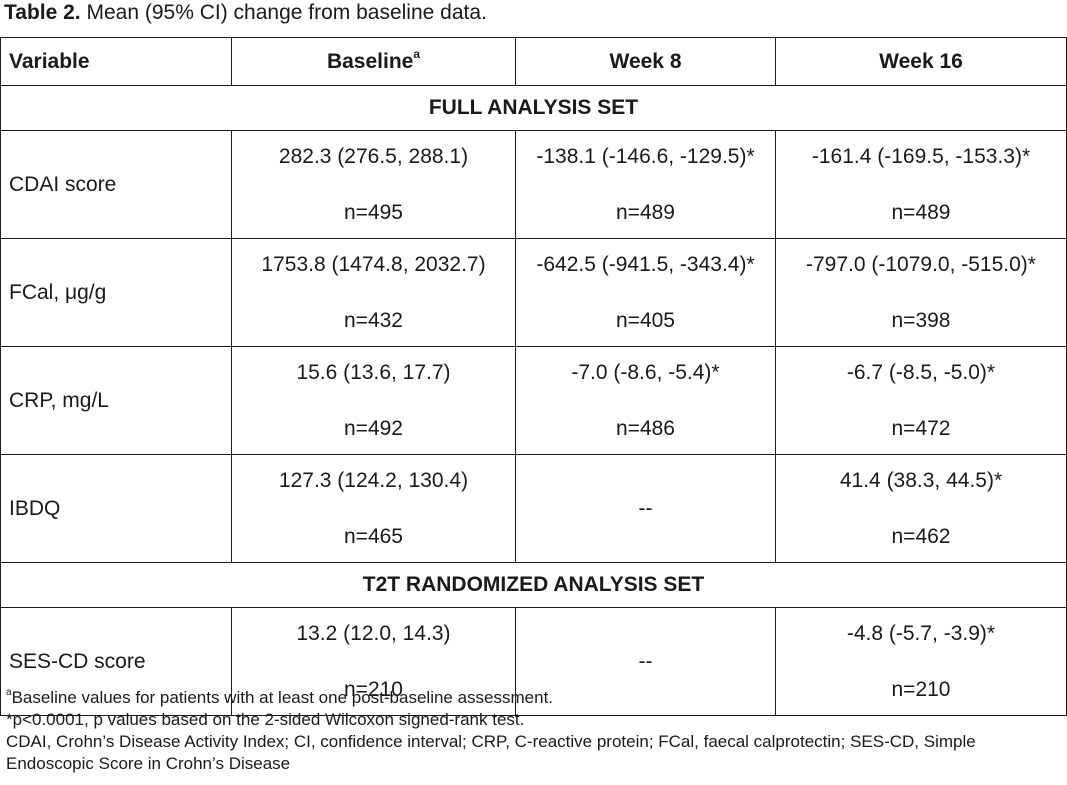 The height and width of the screenshot is (785, 1067). Describe the element at coordinates (921, 184) in the screenshot. I see `row-week16: -161.4 (-169.5, -153.3)* n=489` at that location.